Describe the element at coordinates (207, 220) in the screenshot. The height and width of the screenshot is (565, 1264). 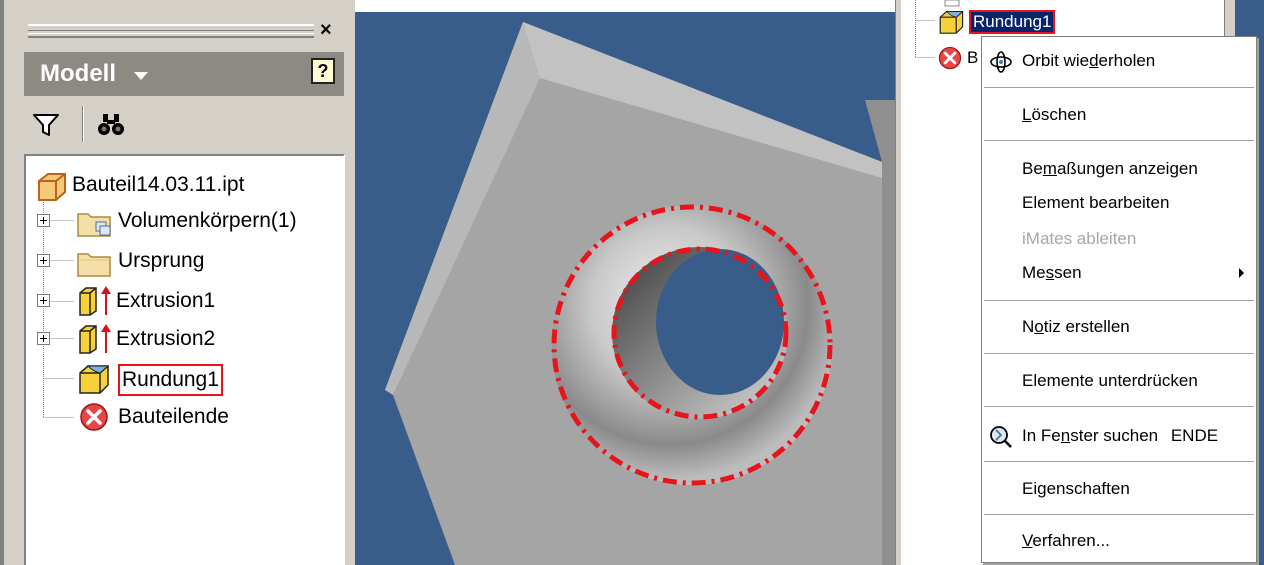
I see `tree-item-label: Volumenkörpern(1)` at that location.